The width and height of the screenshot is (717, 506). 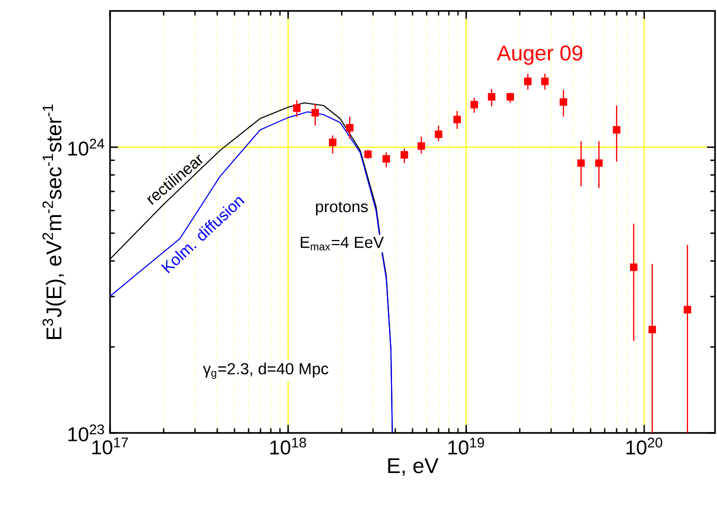 What do you see at coordinates (539, 55) in the screenshot?
I see `series-label: Auger 09` at bounding box center [539, 55].